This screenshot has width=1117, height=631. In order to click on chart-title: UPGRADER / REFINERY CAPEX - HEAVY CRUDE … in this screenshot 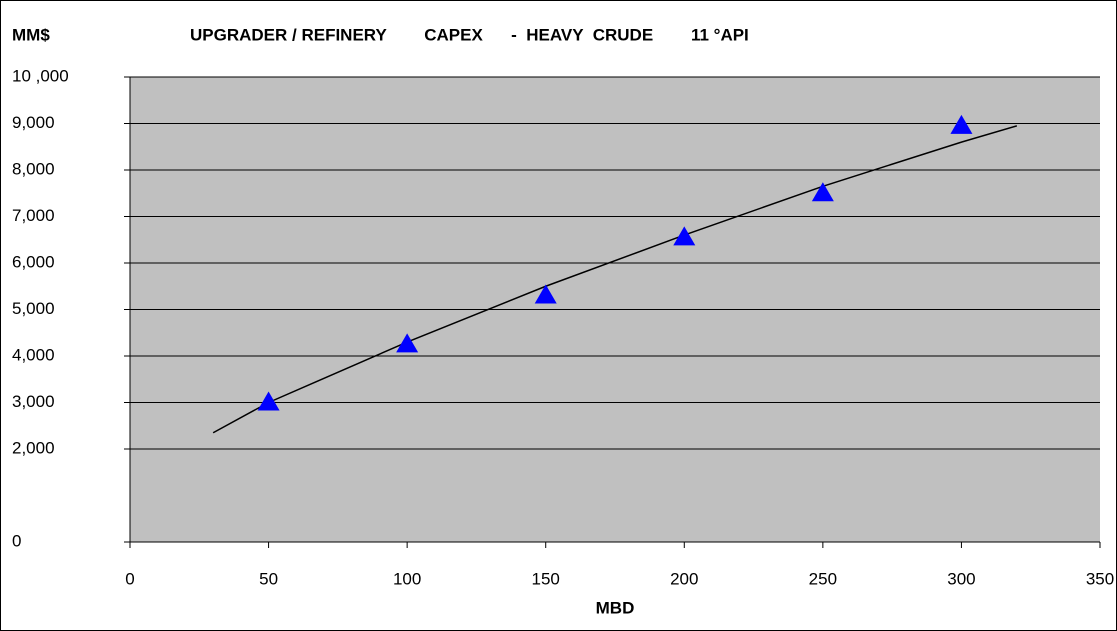, I will do `click(469, 34)`.